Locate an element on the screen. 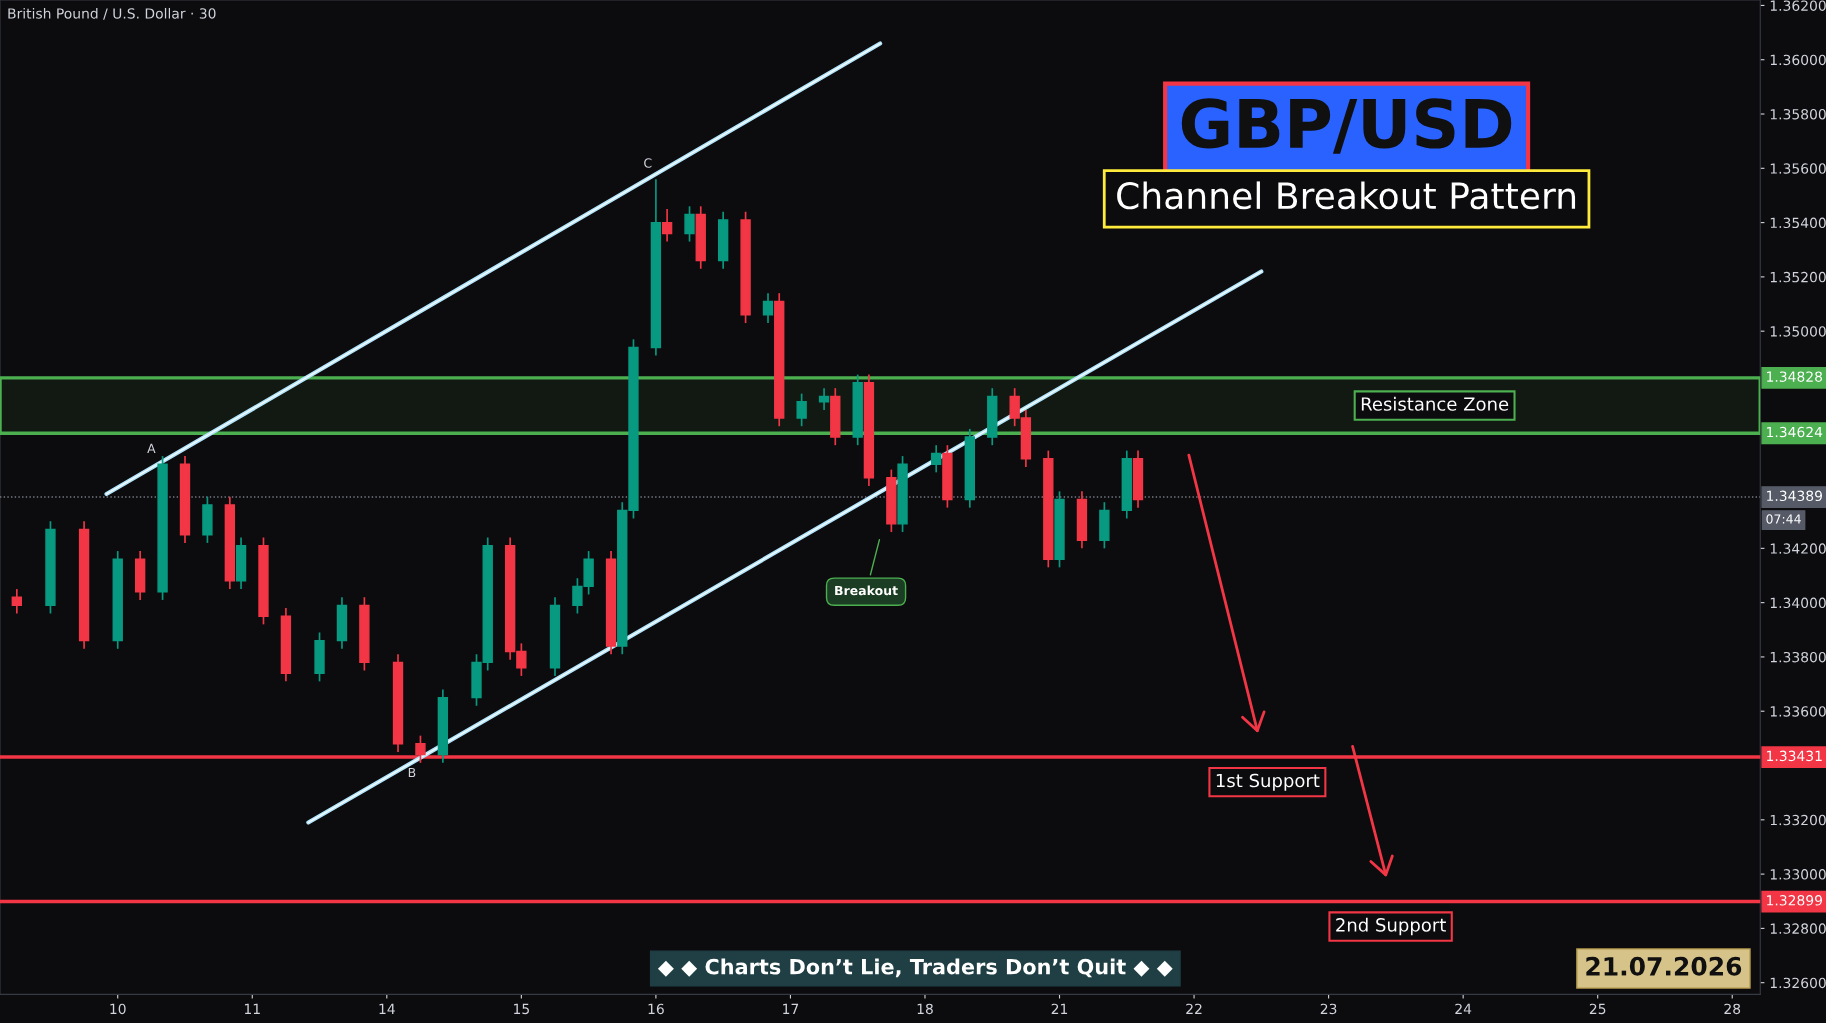 This screenshot has height=1023, width=1826. text: 1.34624 is located at coordinates (1795, 432).